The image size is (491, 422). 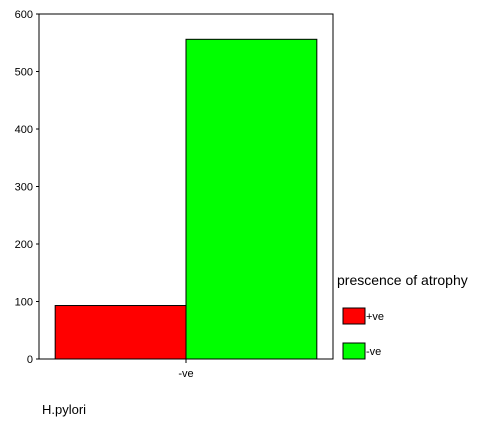 I want to click on y-tick-label: 600, so click(x=24, y=15).